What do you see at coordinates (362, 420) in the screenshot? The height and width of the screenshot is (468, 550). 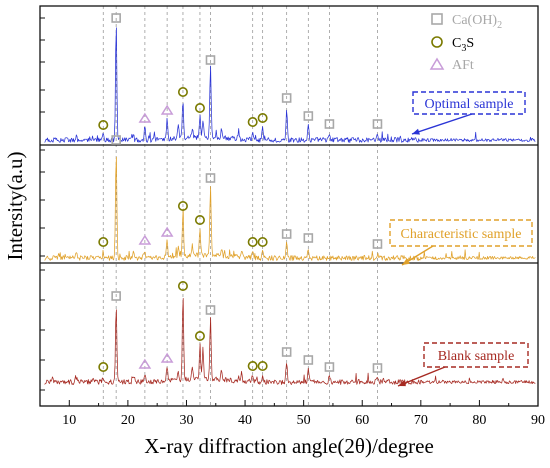 I see `x-tick-label: 60` at bounding box center [362, 420].